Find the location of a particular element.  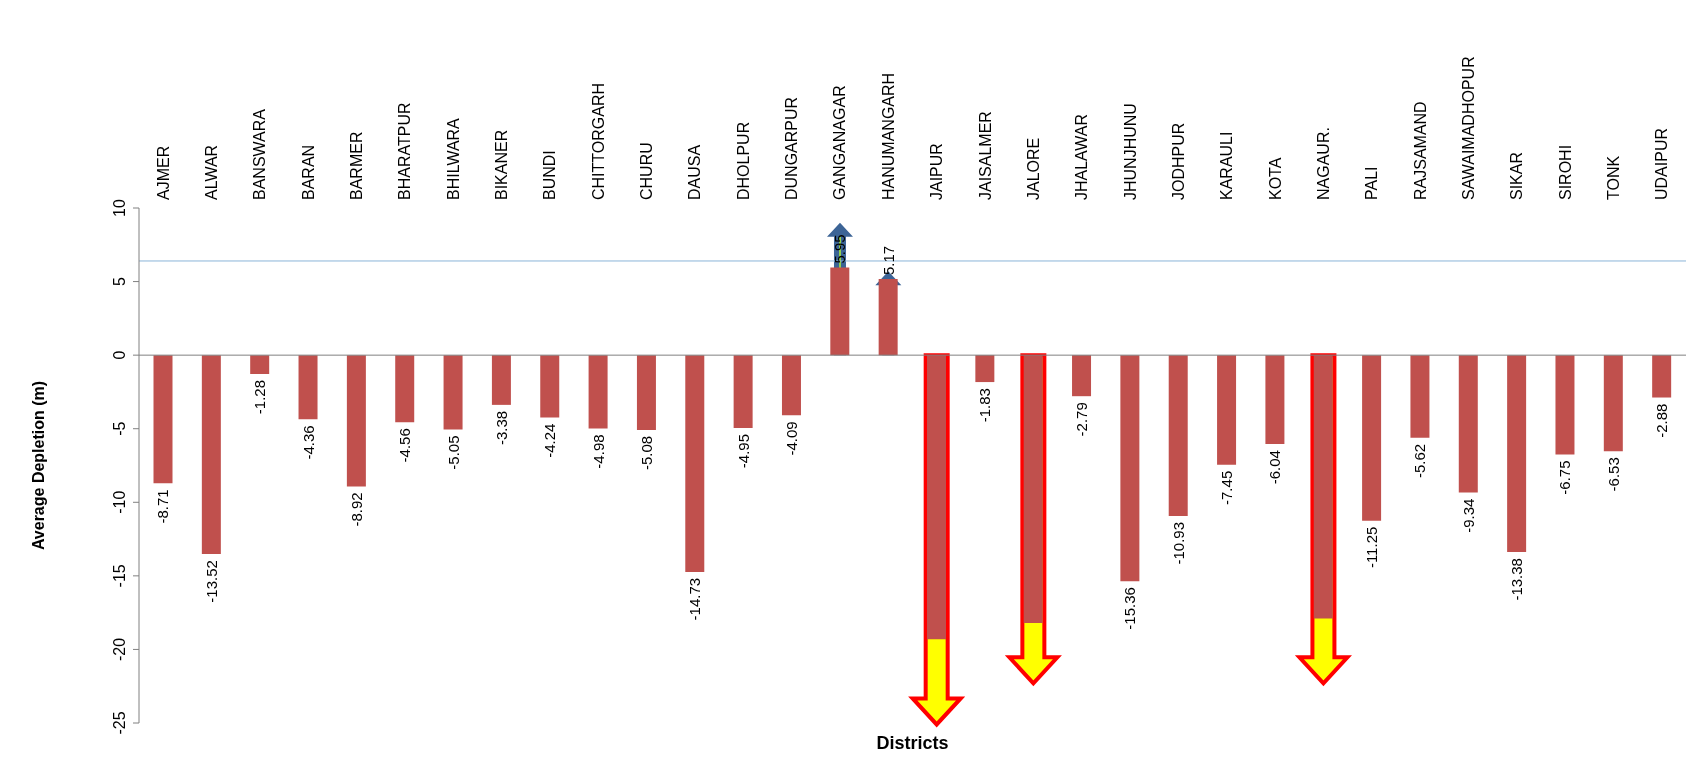

y-axis-title: Average Depletion (m) is located at coordinates (38, 465).